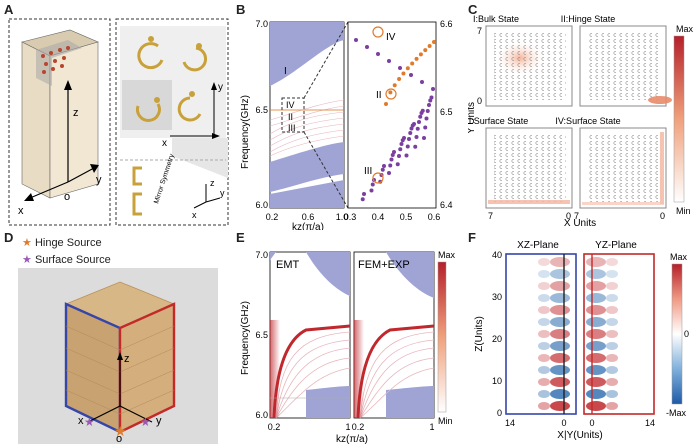 The width and height of the screenshot is (700, 447). I want to click on c-cbar-min: Min, so click(683, 211).